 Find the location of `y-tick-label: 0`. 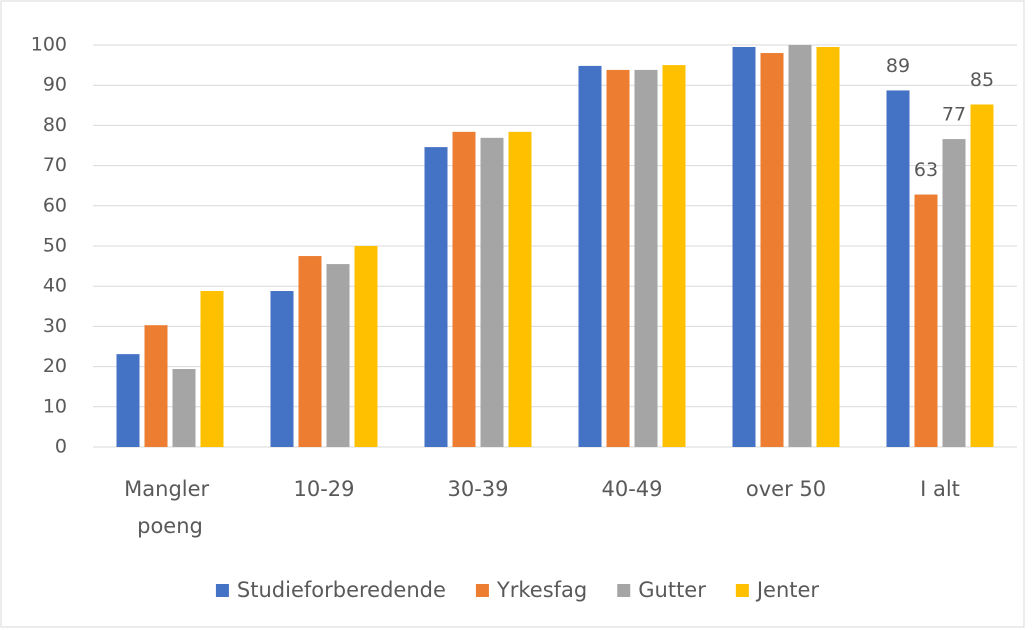

y-tick-label: 0 is located at coordinates (61, 447).